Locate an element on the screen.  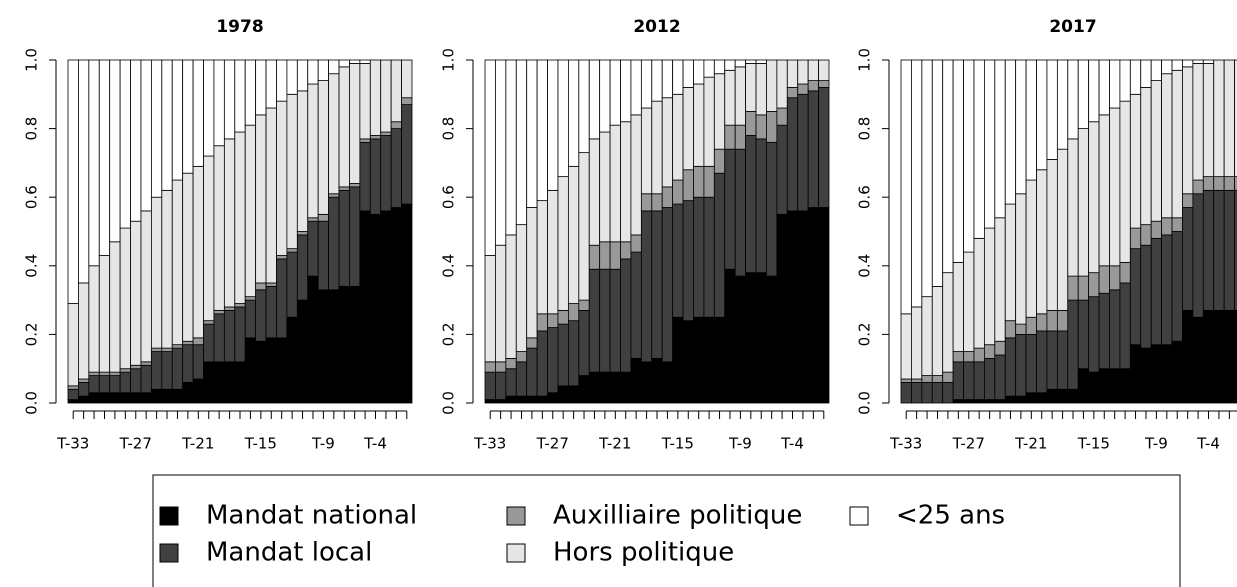
y-tick-label: 0.0 is located at coordinates (865, 403).